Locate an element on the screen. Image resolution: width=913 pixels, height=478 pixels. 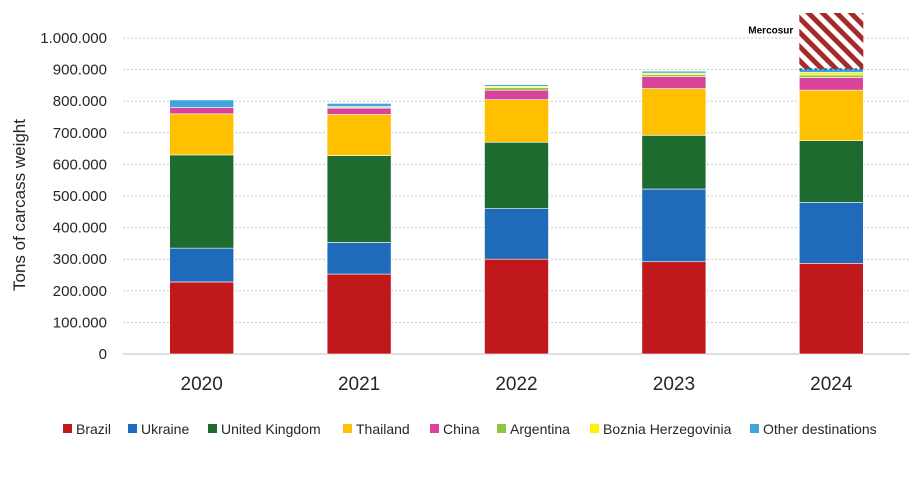
bar-argentina-2024 is located at coordinates (831, 76).